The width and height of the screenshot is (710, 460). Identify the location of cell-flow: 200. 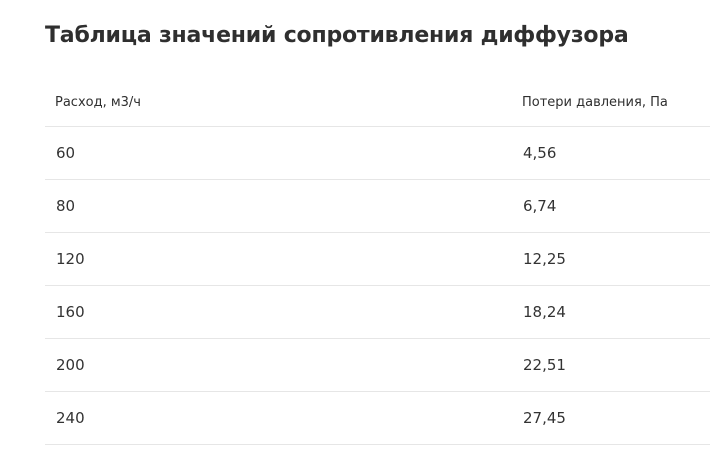
(283, 365).